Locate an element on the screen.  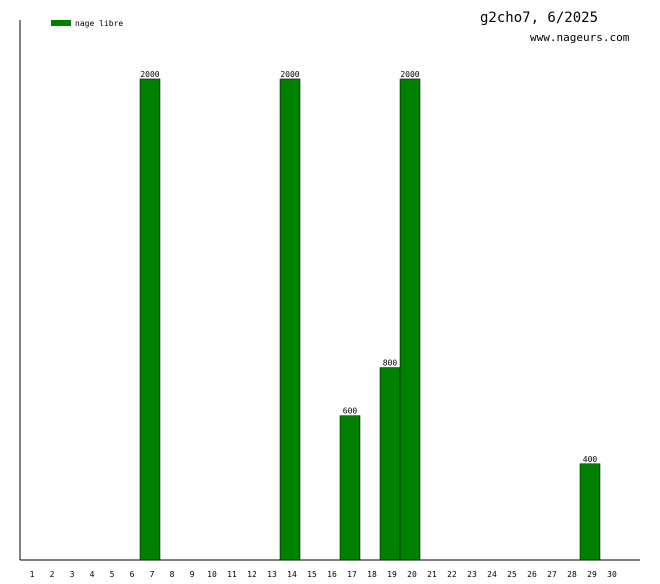
data-label: 800 is located at coordinates (390, 363).